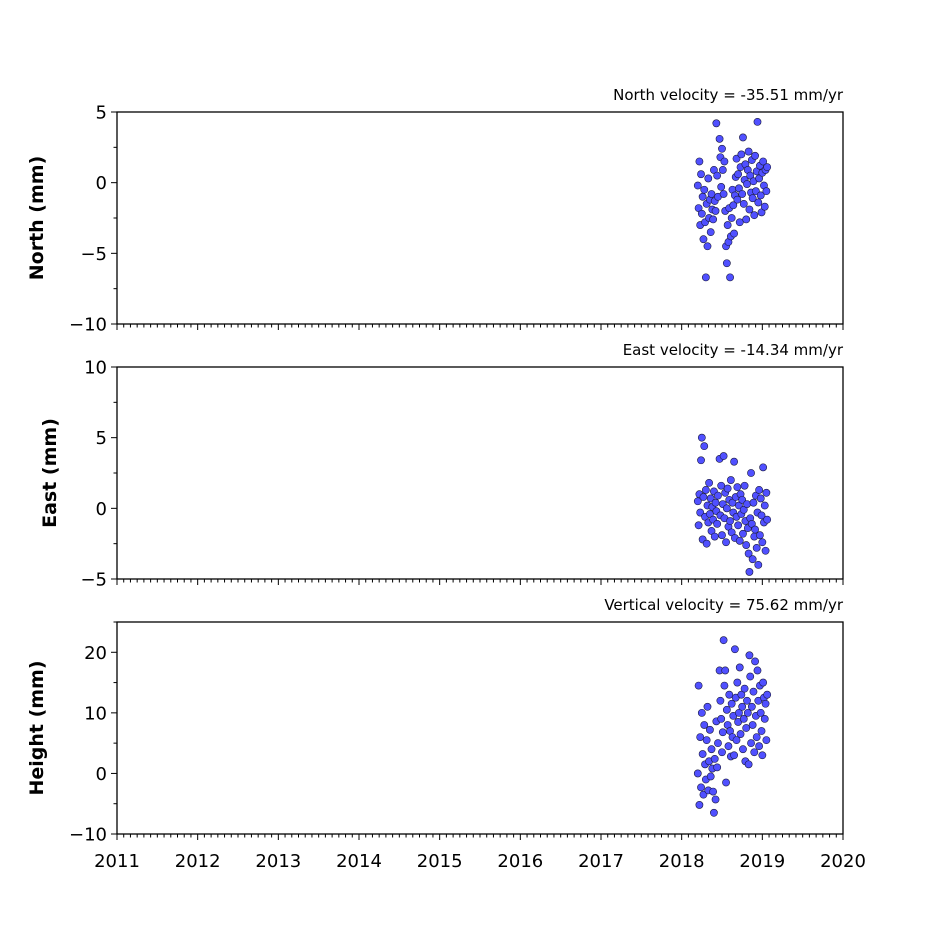  I want to click on north-y-tick-label: 5, so click(101, 113).